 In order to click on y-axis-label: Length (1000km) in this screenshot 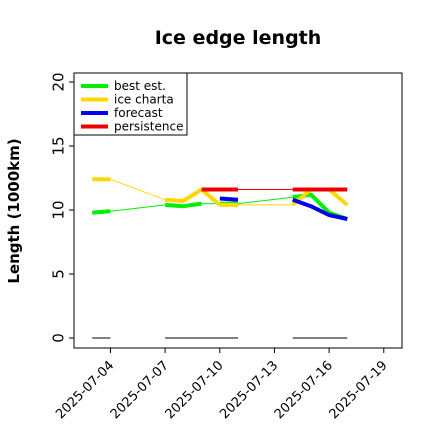, I will do `click(14, 210)`.